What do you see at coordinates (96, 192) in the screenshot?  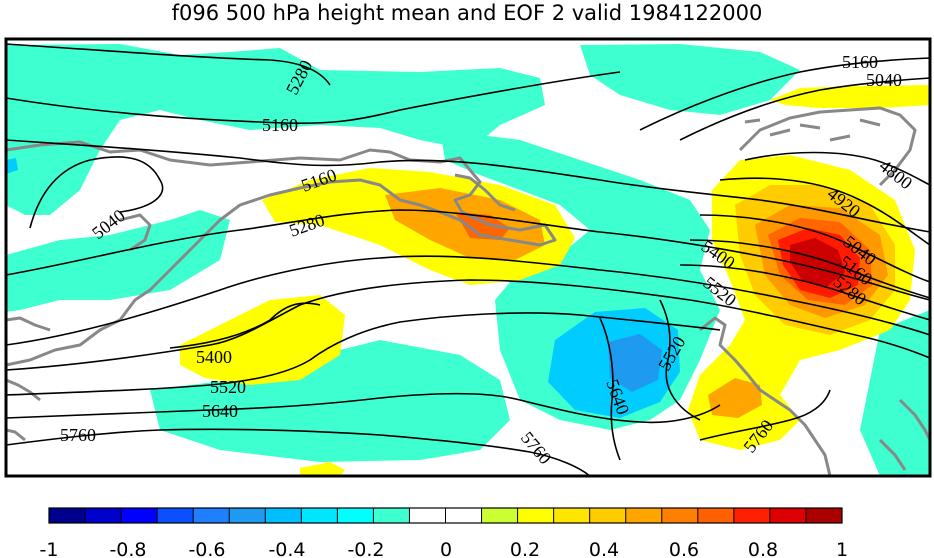 I see `contour-5040-west` at bounding box center [96, 192].